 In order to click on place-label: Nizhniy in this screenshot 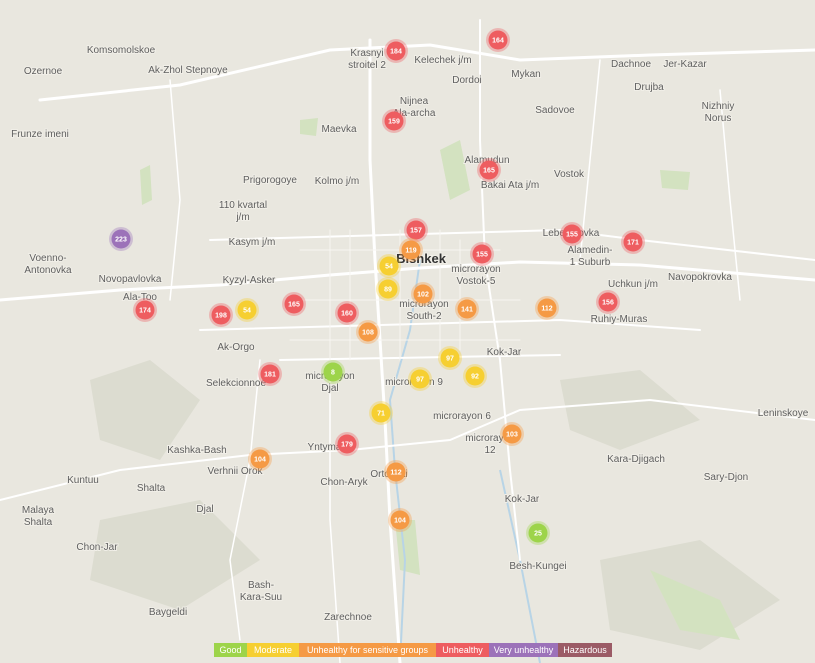, I will do `click(718, 106)`.